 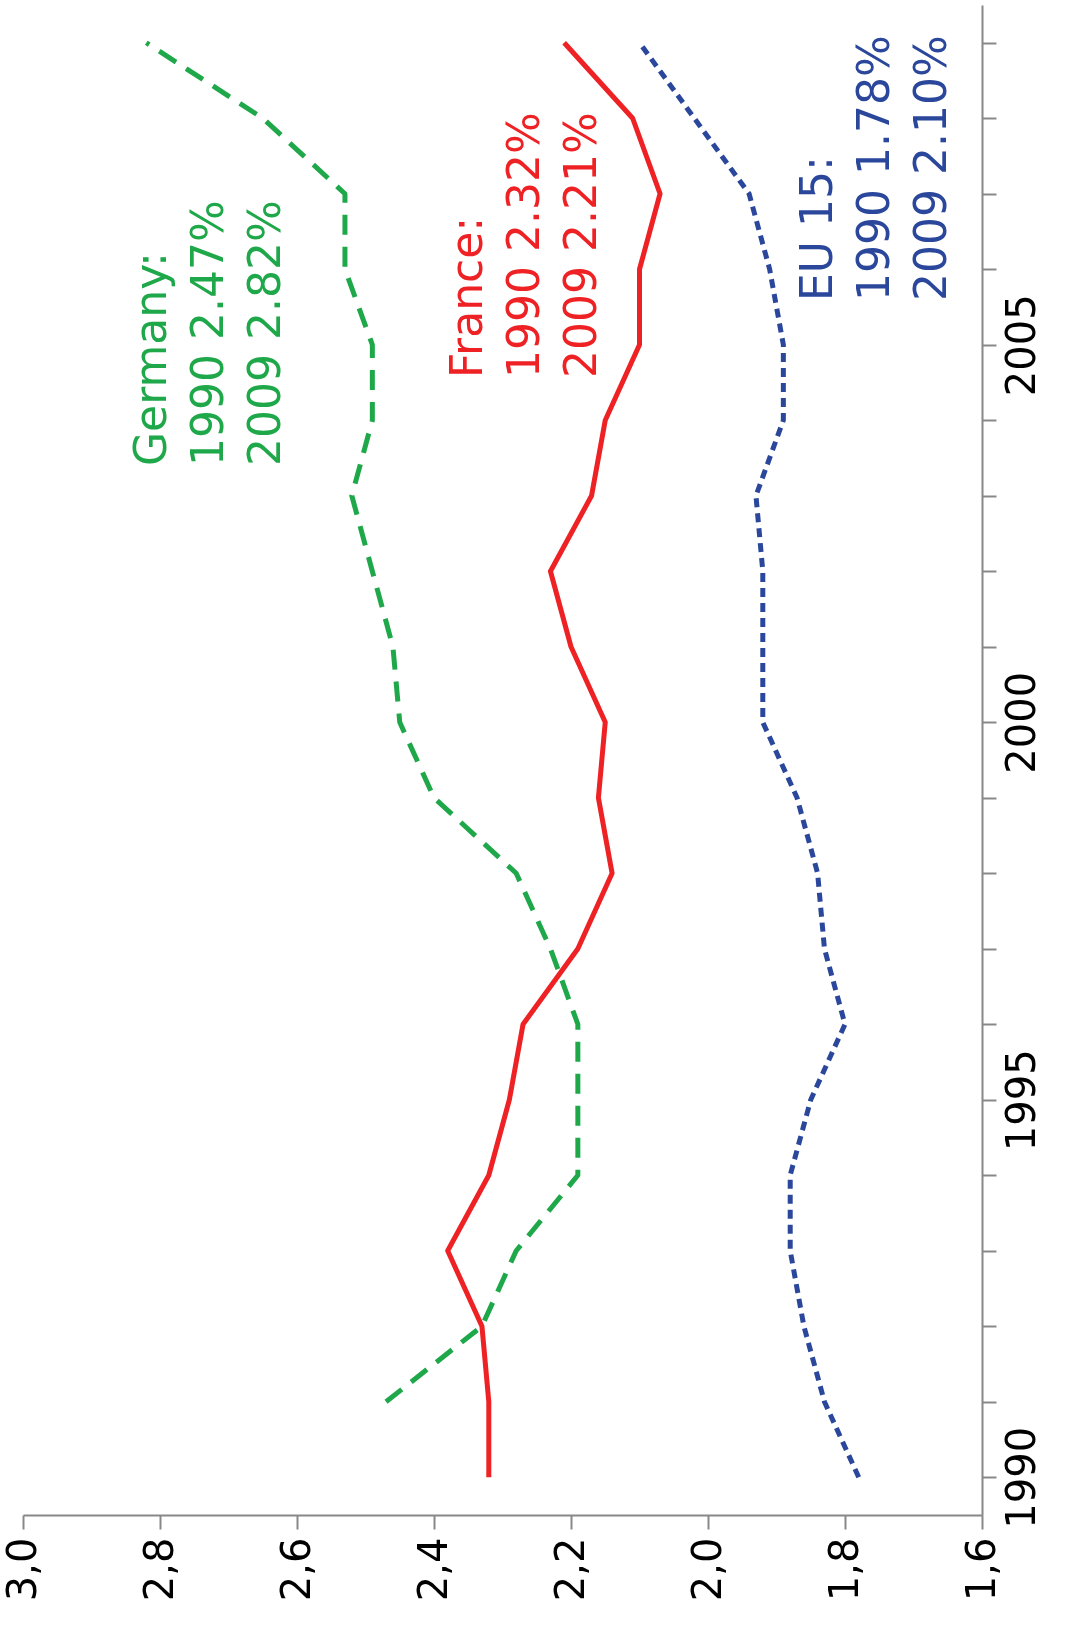 I want to click on annotation: 2009 2.82%, so click(x=264, y=333).